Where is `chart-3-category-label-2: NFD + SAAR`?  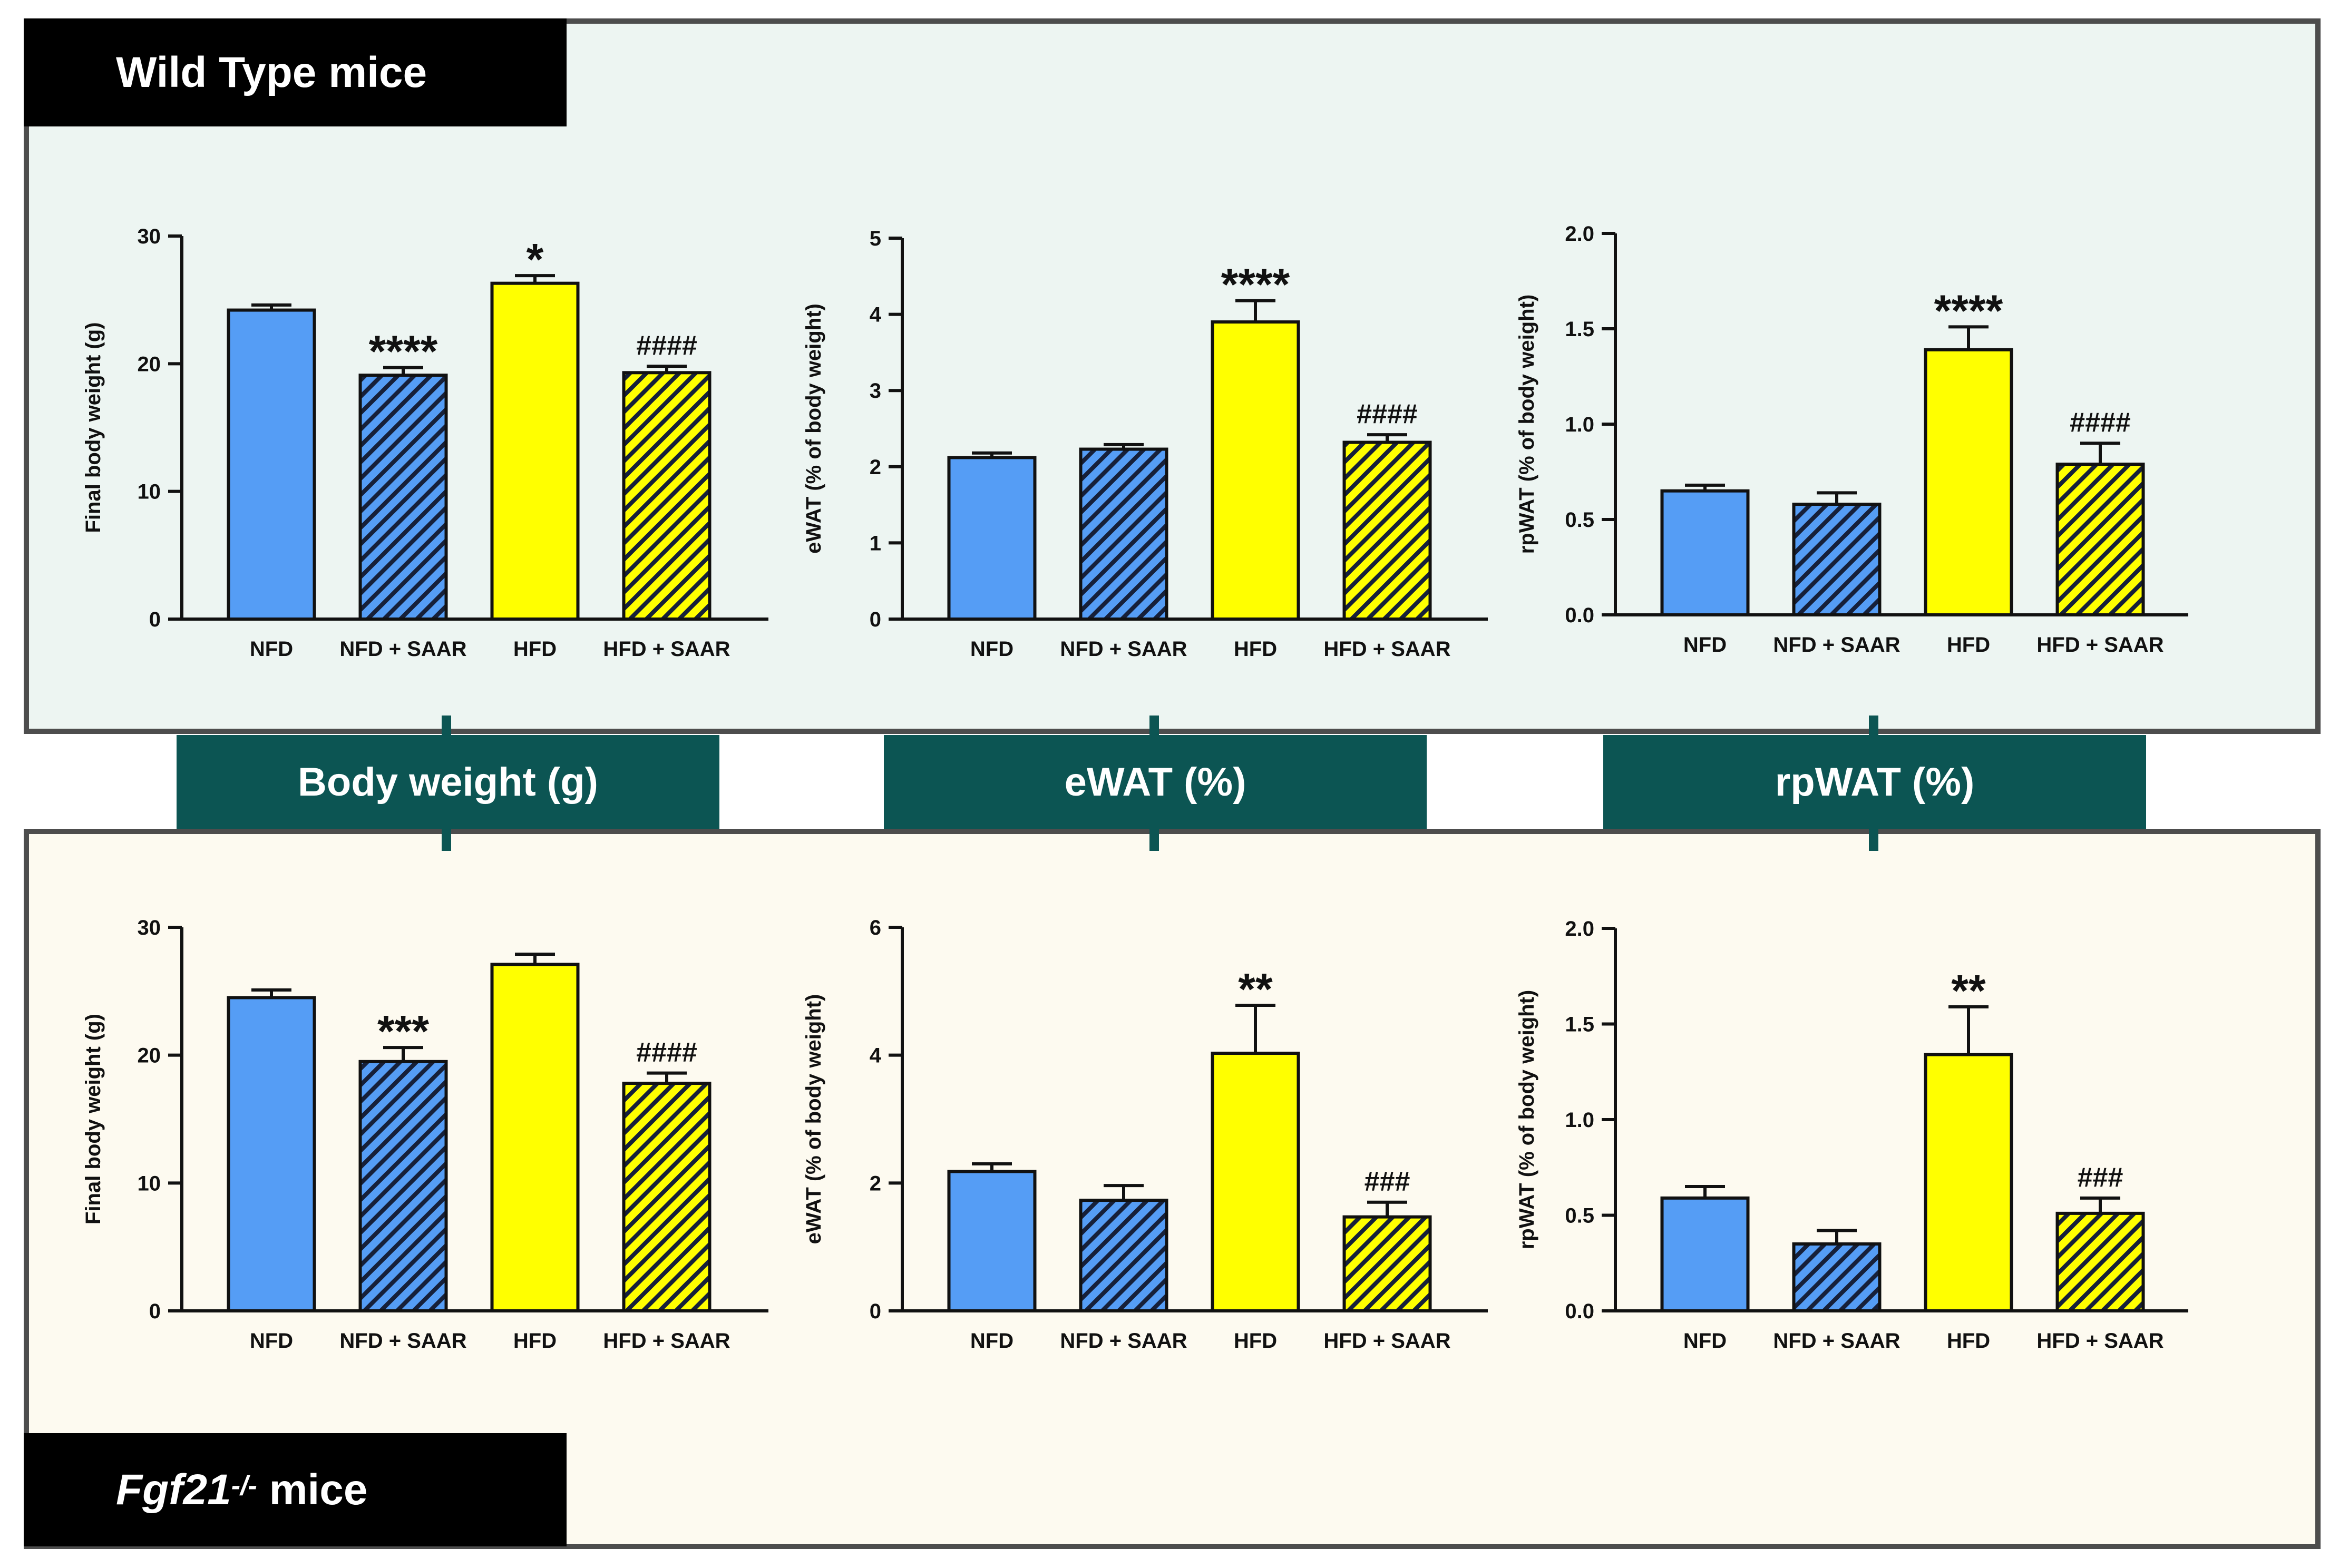 chart-3-category-label-2: NFD + SAAR is located at coordinates (1836, 644).